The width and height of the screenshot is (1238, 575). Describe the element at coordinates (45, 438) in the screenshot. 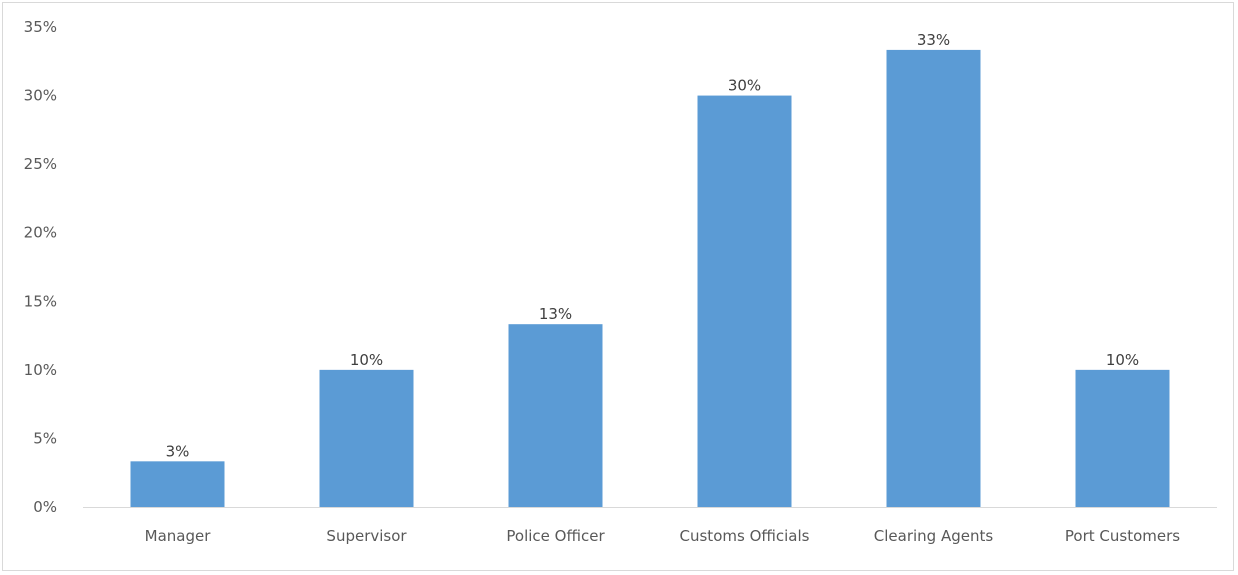

I see `y-tick-label: 5%` at that location.